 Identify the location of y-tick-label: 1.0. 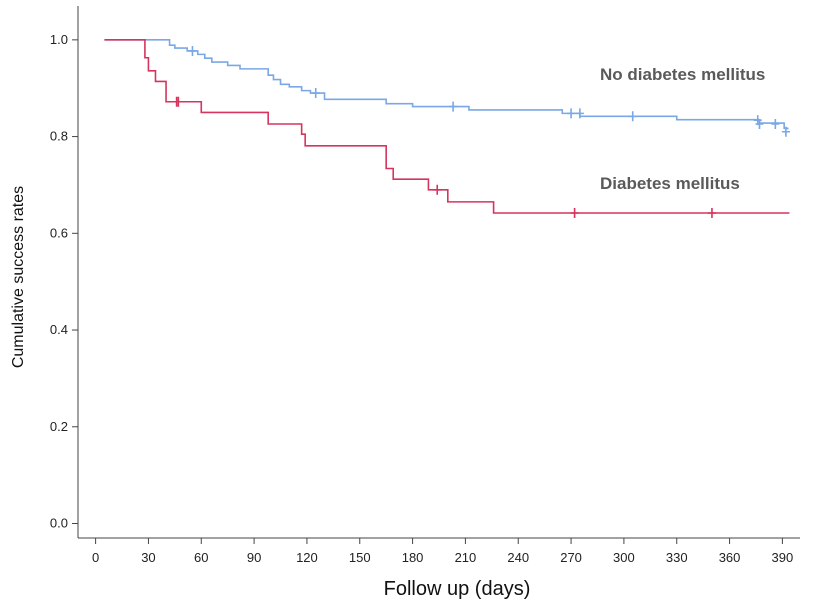
(59, 39).